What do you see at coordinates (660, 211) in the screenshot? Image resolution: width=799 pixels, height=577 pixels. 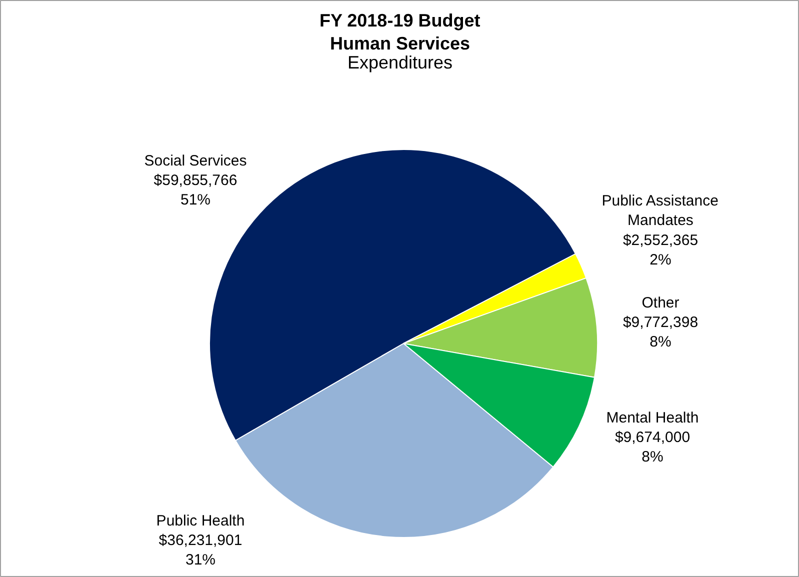 I see `slice-label: Public Assistance Mandates` at bounding box center [660, 211].